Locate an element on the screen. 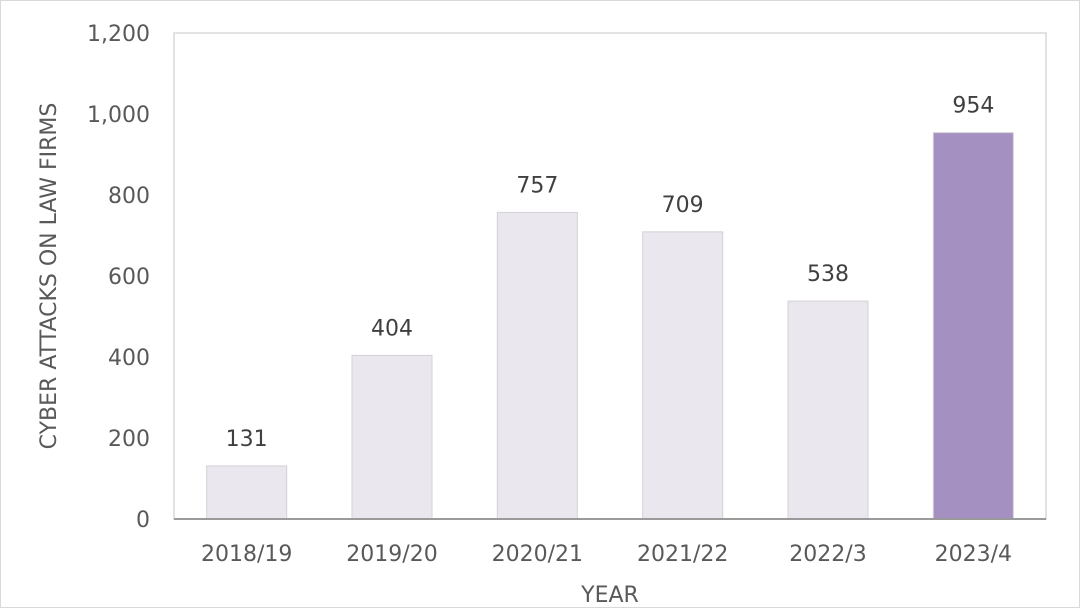 The height and width of the screenshot is (608, 1080). y-tick-label: 400 is located at coordinates (129, 358).